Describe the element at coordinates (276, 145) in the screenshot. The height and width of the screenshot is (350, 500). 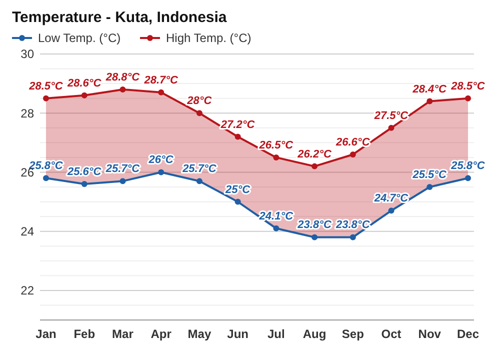
I see `data-label: 26.5°C` at that location.